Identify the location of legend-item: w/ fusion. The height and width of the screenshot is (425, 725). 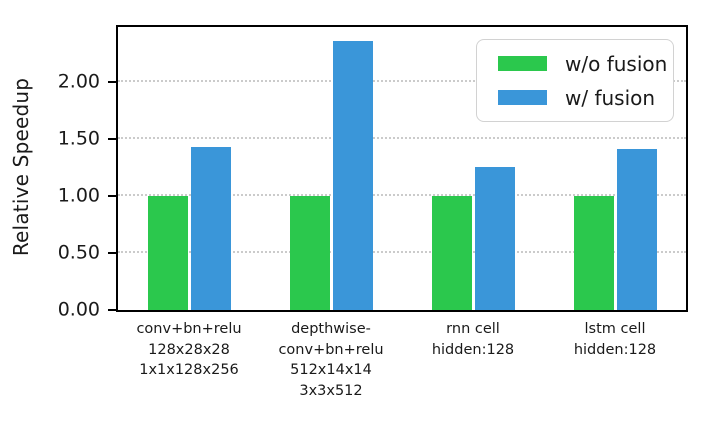
(585, 97).